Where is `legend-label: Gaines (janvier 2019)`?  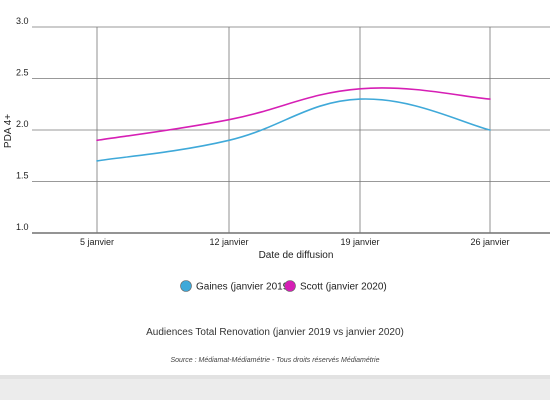
legend-label: Gaines (janvier 2019) is located at coordinates (244, 287).